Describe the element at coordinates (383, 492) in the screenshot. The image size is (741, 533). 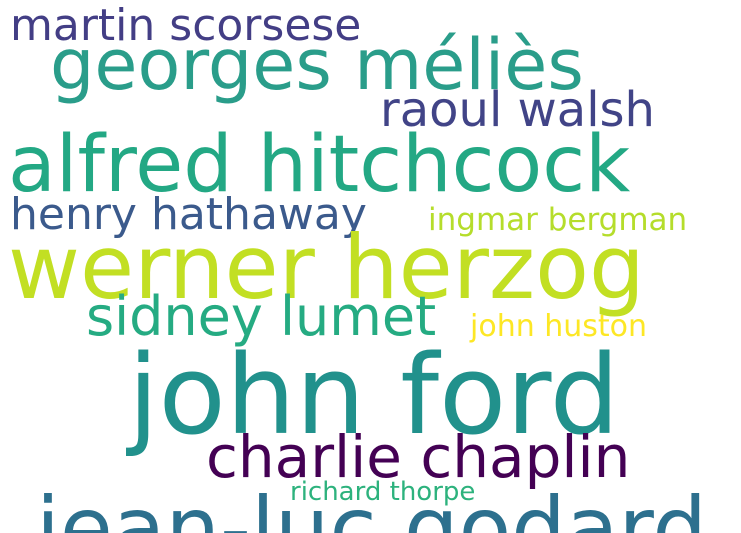
I see `word-richard-thorpe: richard thorpe` at that location.